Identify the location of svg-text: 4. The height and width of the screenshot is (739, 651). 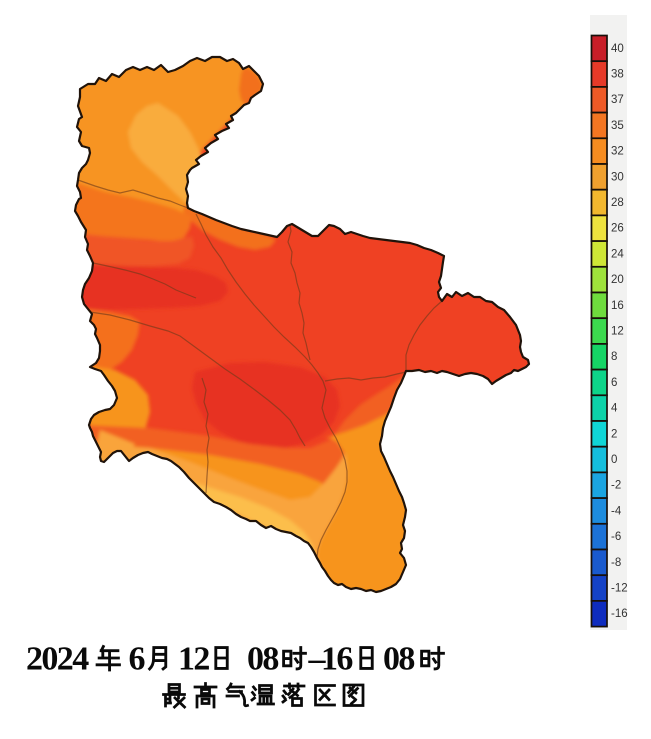
(614, 409).